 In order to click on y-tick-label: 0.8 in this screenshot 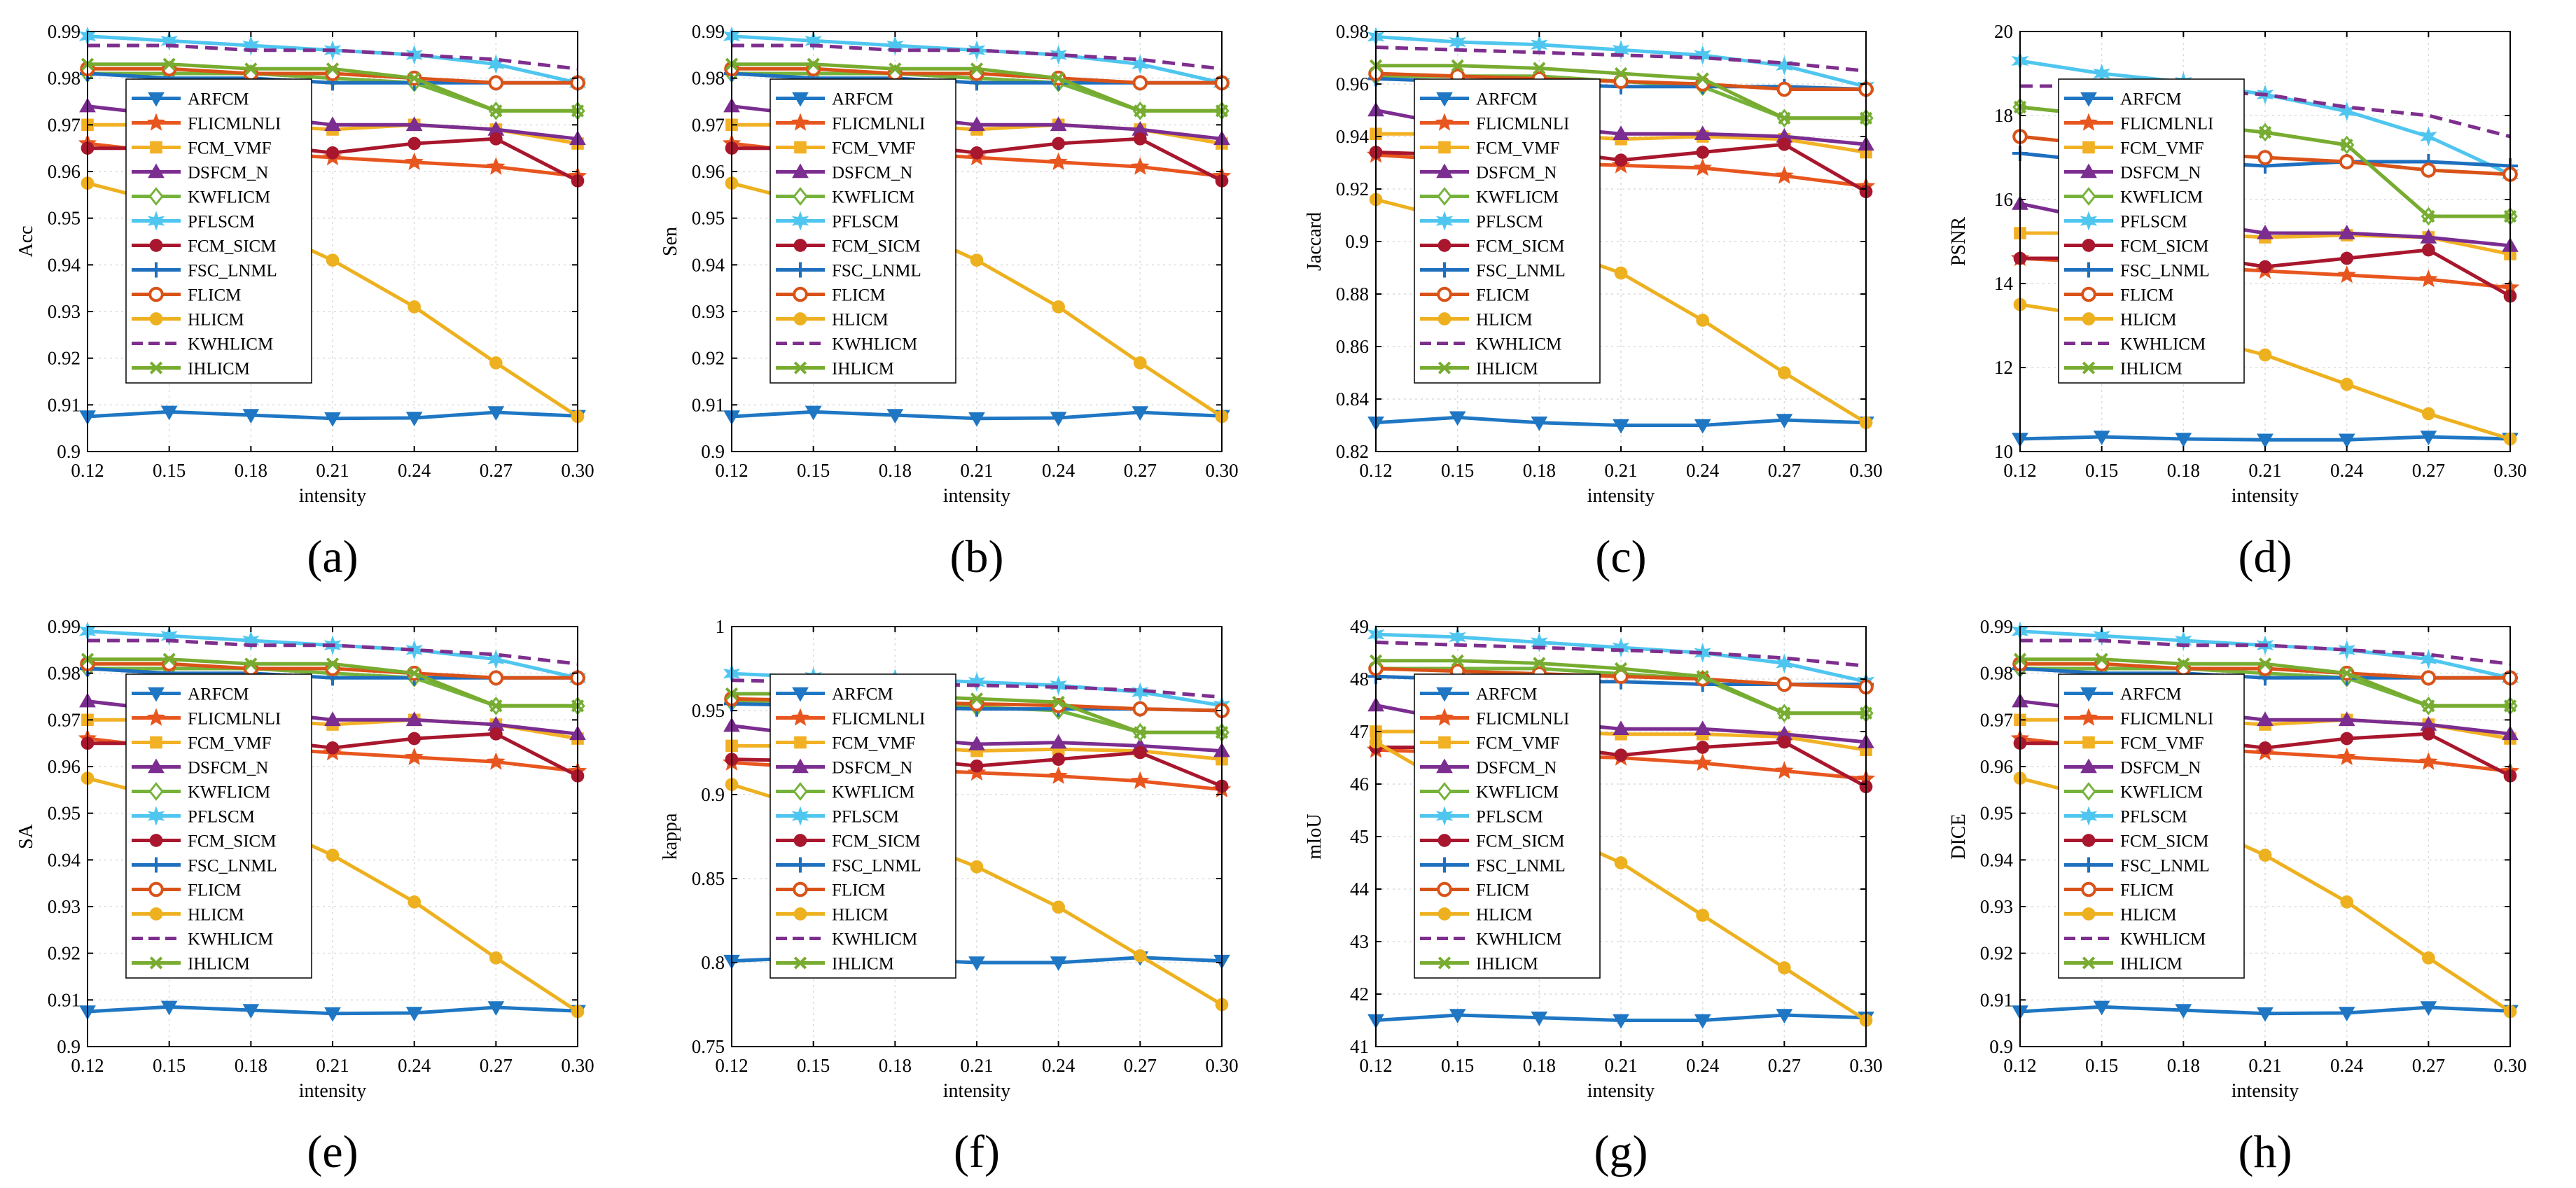, I will do `click(713, 962)`.